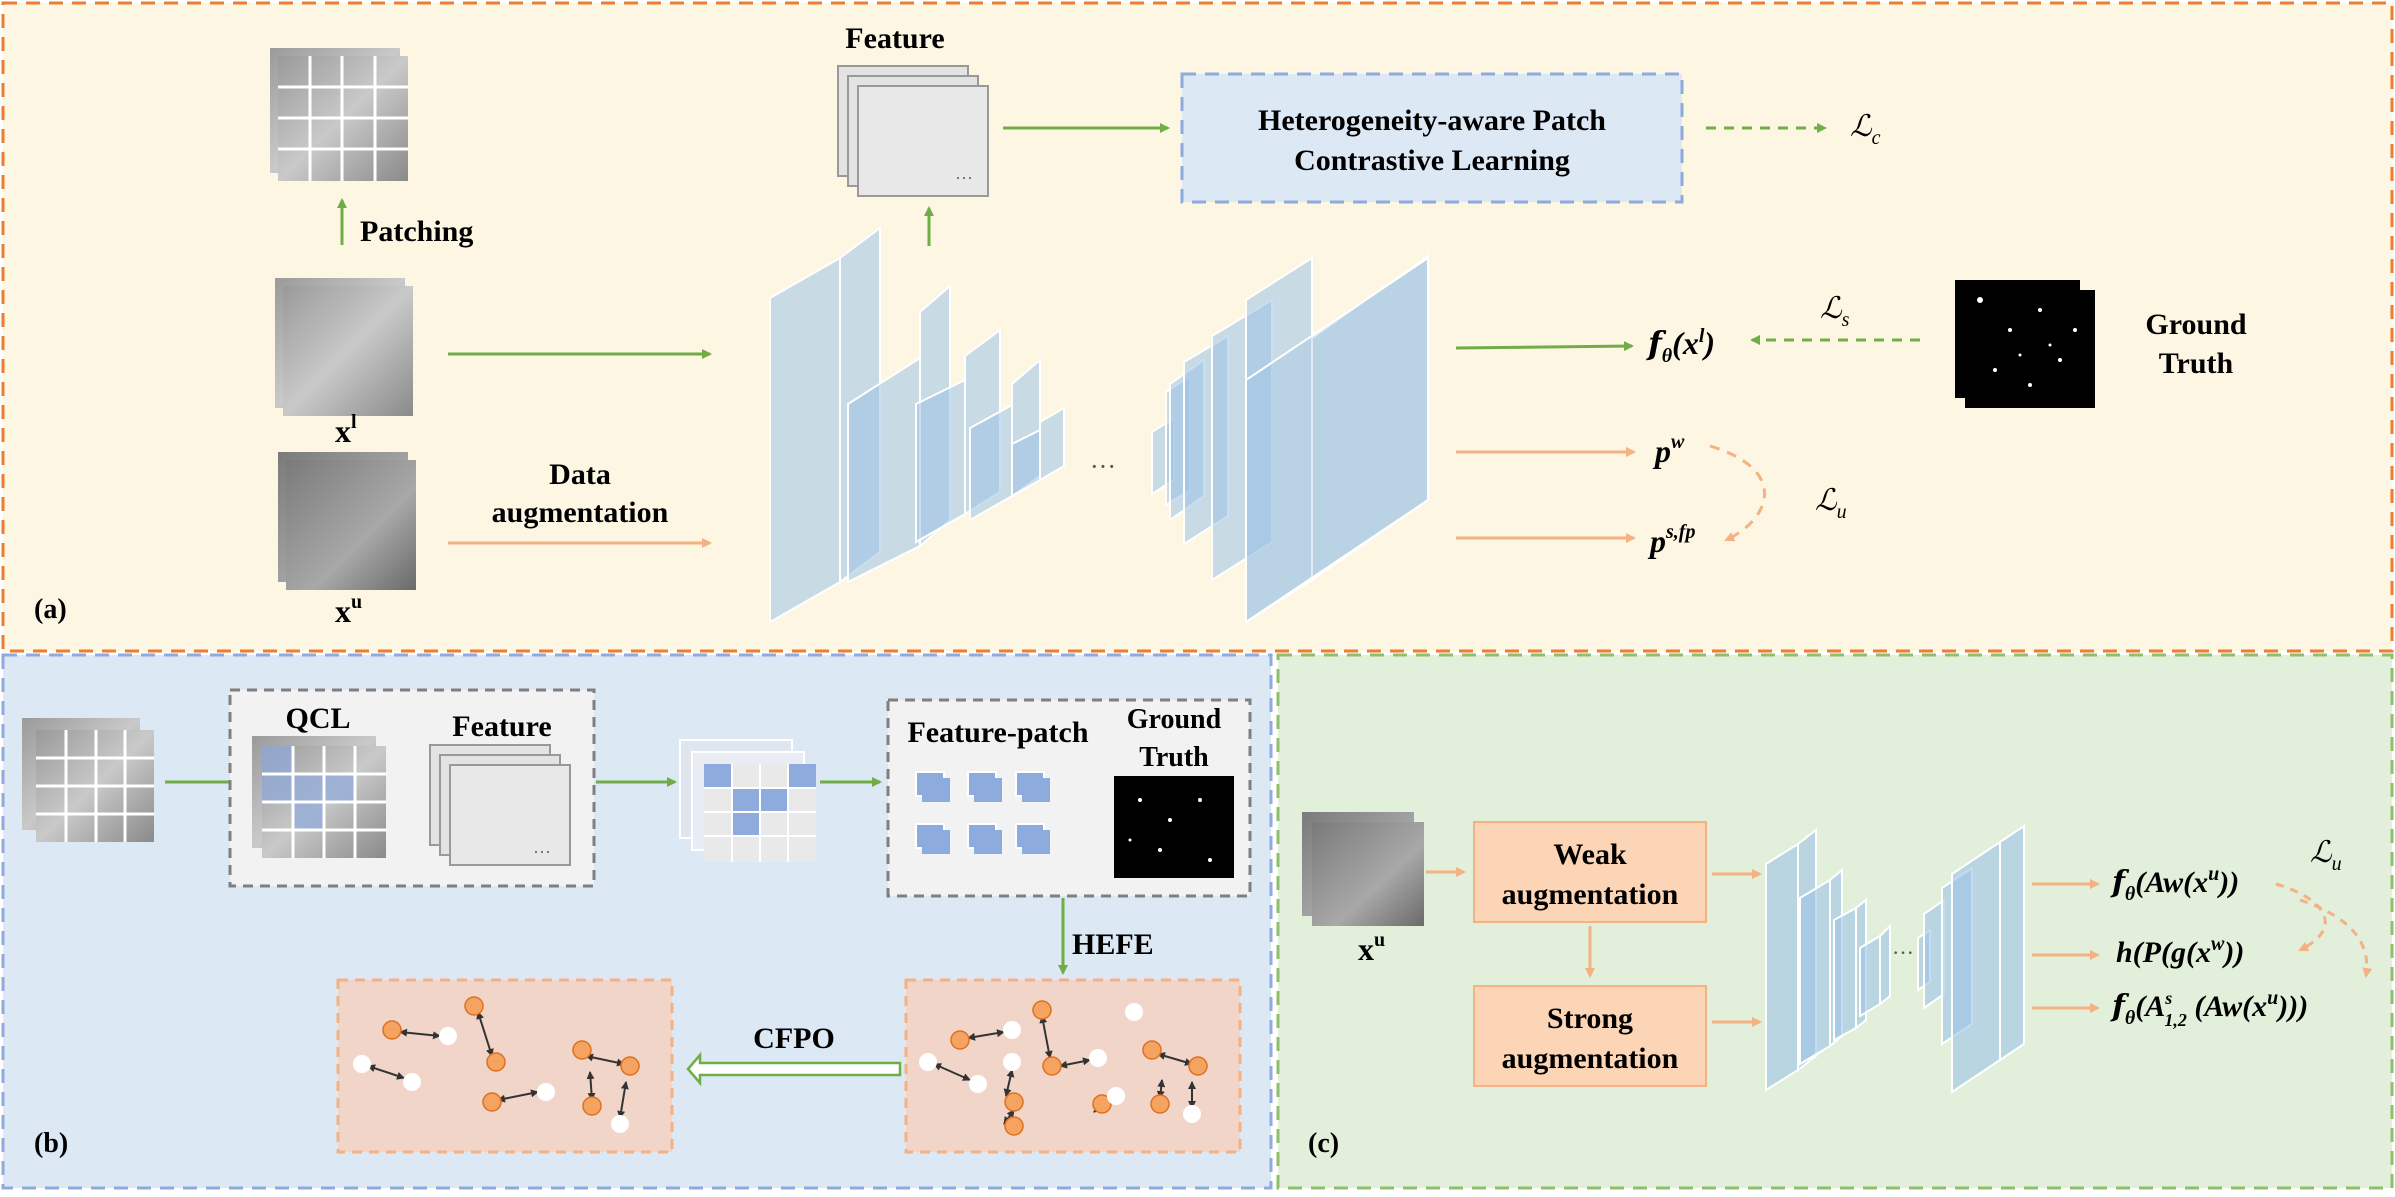 The height and width of the screenshot is (1197, 2395). What do you see at coordinates (50, 609) in the screenshot?
I see `panel-a-label: (a)` at bounding box center [50, 609].